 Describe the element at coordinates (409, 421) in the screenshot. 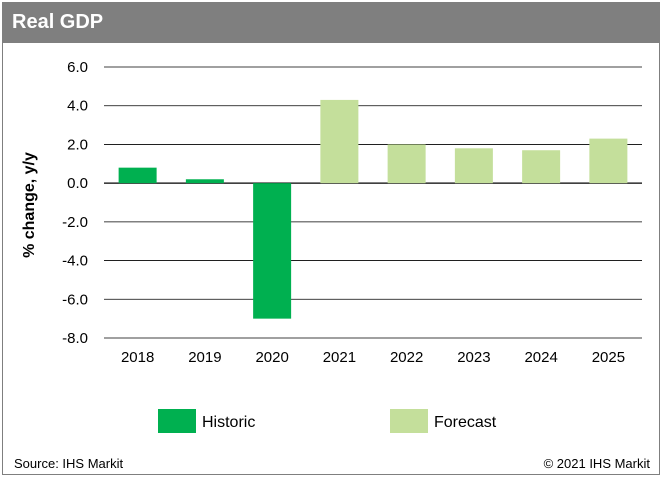

I see `legend-swatch-forecast` at that location.